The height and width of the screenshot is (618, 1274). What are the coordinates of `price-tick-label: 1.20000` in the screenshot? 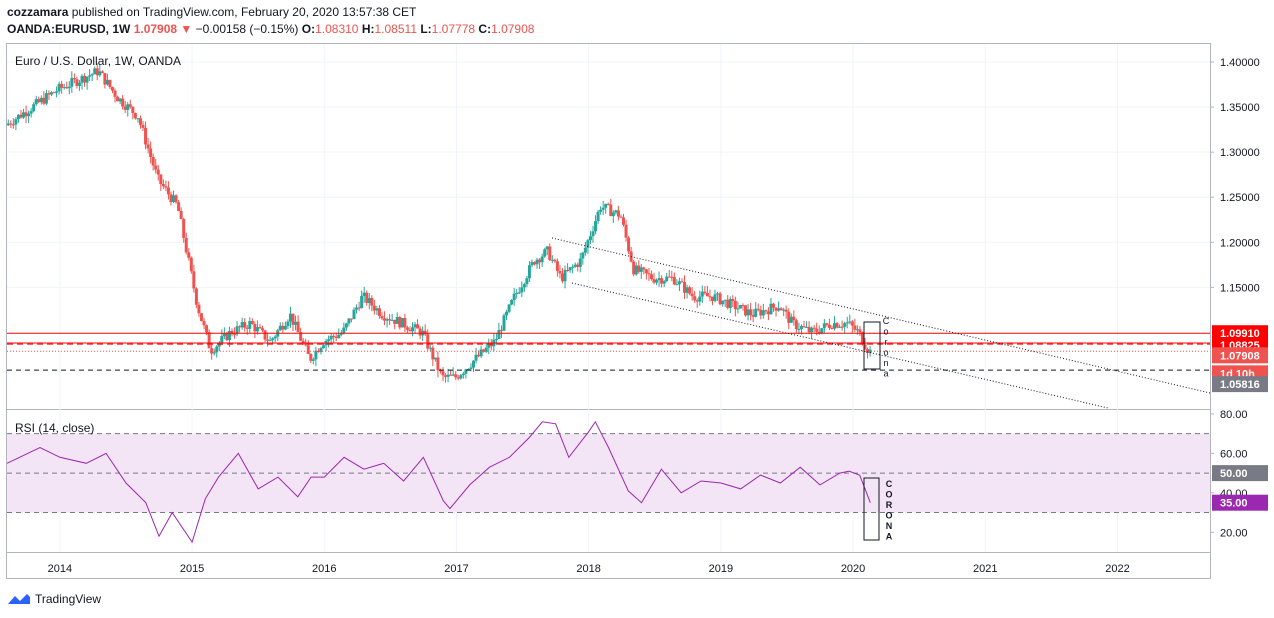 It's located at (1240, 243).